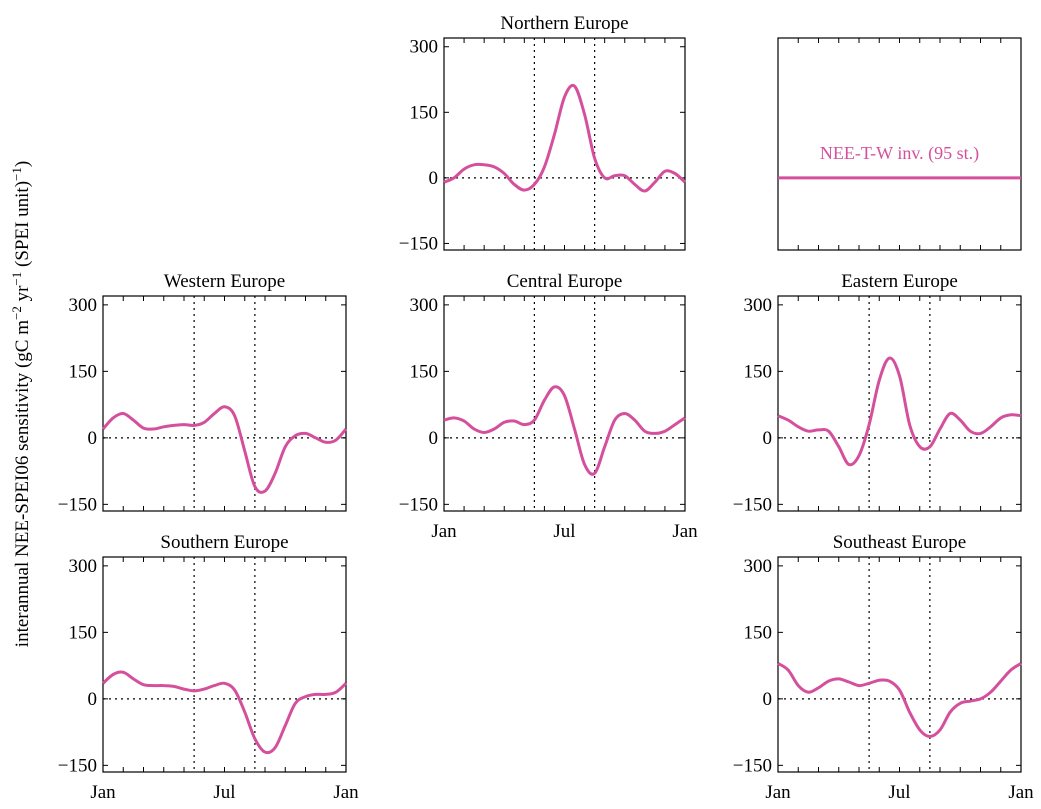 Image resolution: width=1041 pixels, height=809 pixels. Describe the element at coordinates (224, 542) in the screenshot. I see `panel-title: Southern Europe` at that location.